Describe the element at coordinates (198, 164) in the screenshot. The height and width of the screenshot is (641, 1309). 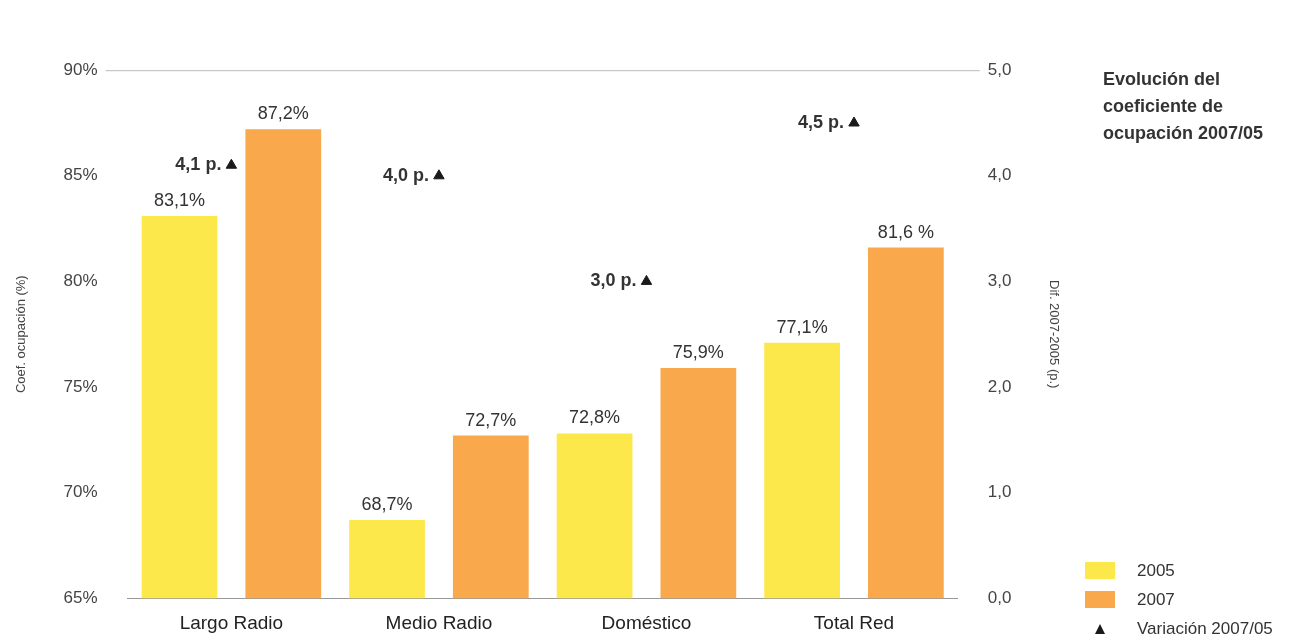
I see `data-label: 4,1 p.` at that location.